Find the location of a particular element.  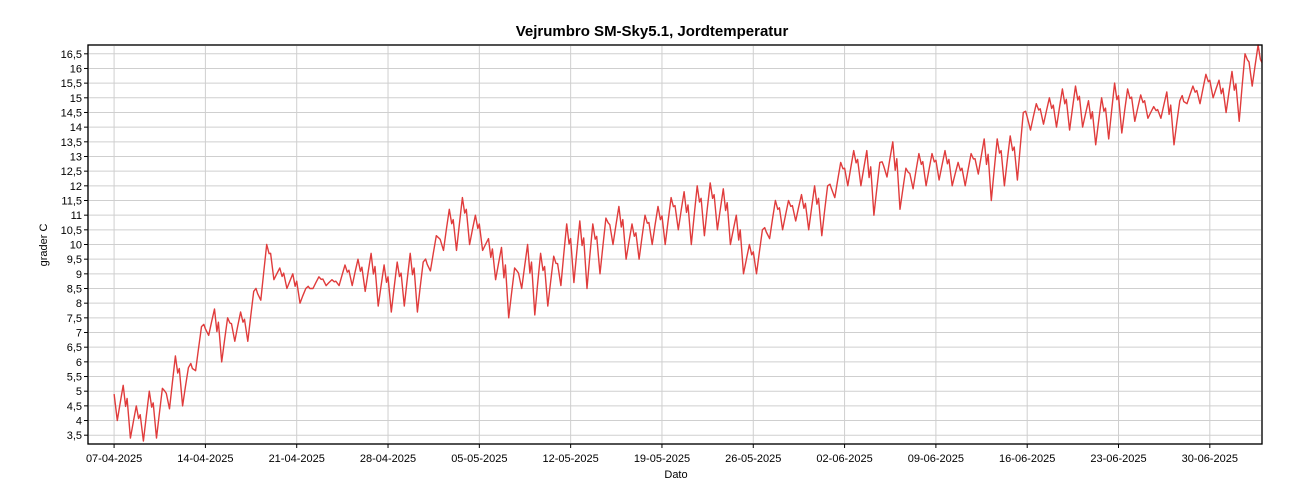

x-axis-label: Dato is located at coordinates (675, 475).